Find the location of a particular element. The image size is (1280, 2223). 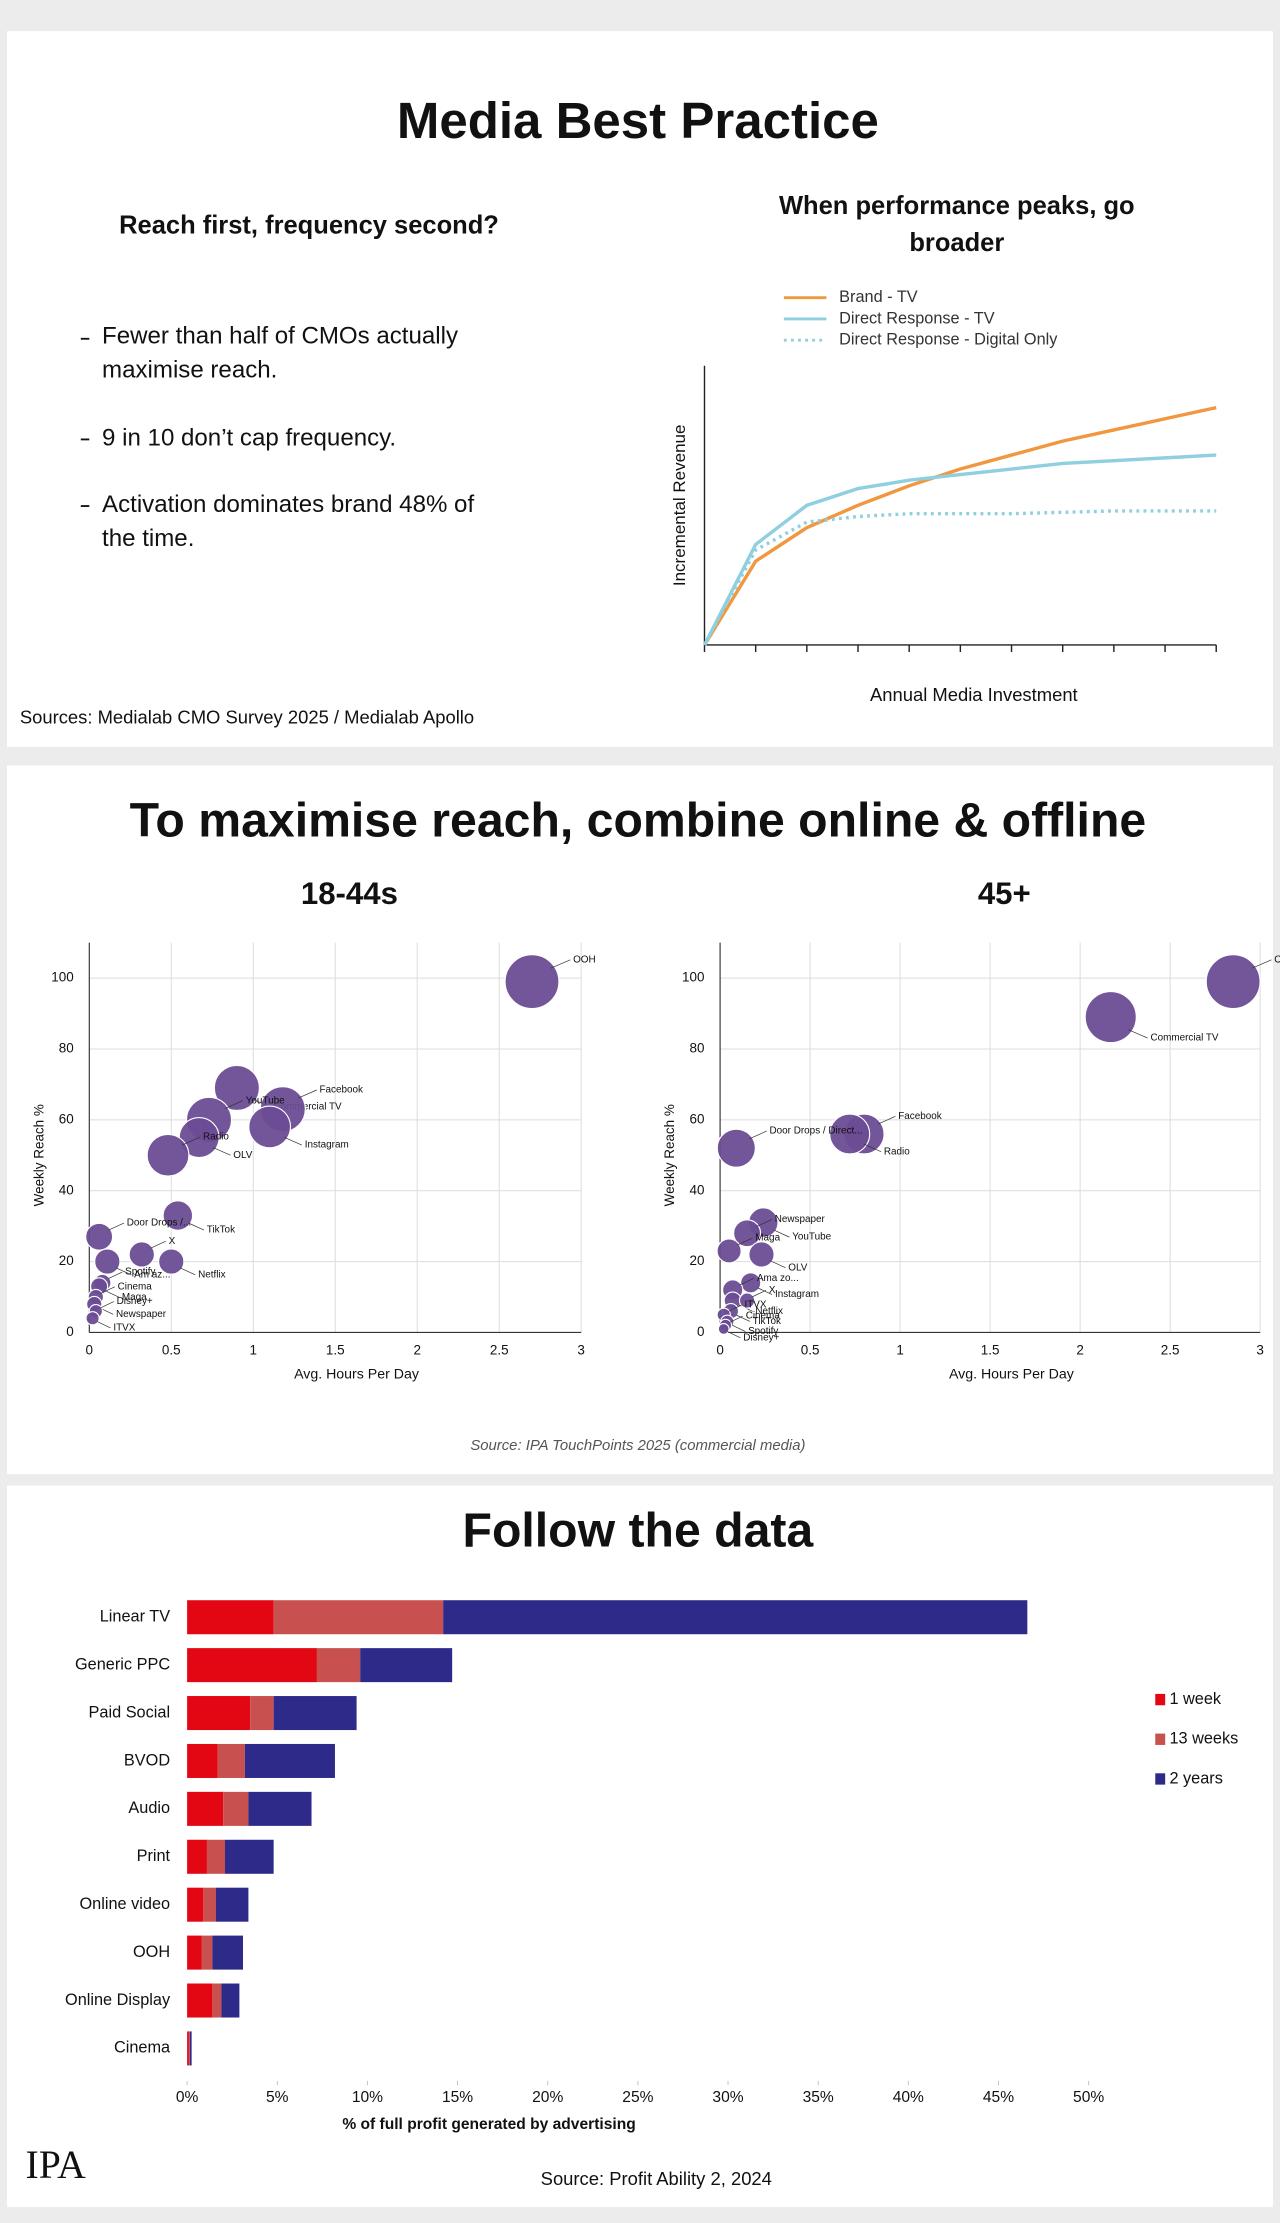

point-label: YouTube is located at coordinates (265, 1100).